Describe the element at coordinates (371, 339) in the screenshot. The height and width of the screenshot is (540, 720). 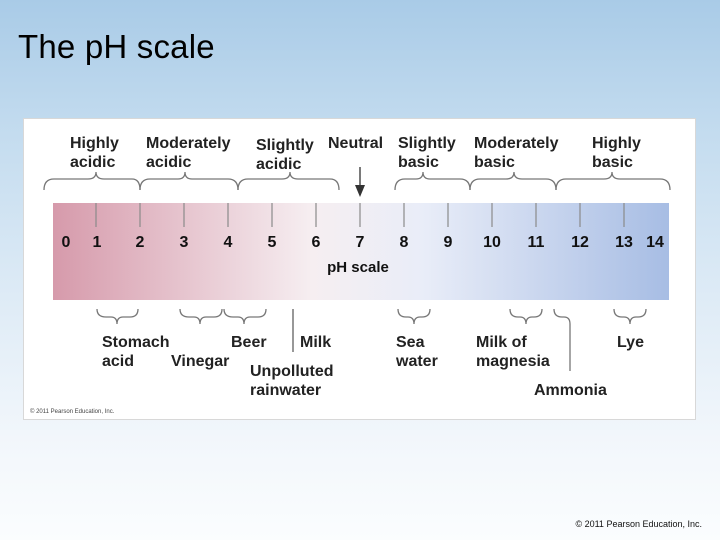
I see `example-markers` at that location.